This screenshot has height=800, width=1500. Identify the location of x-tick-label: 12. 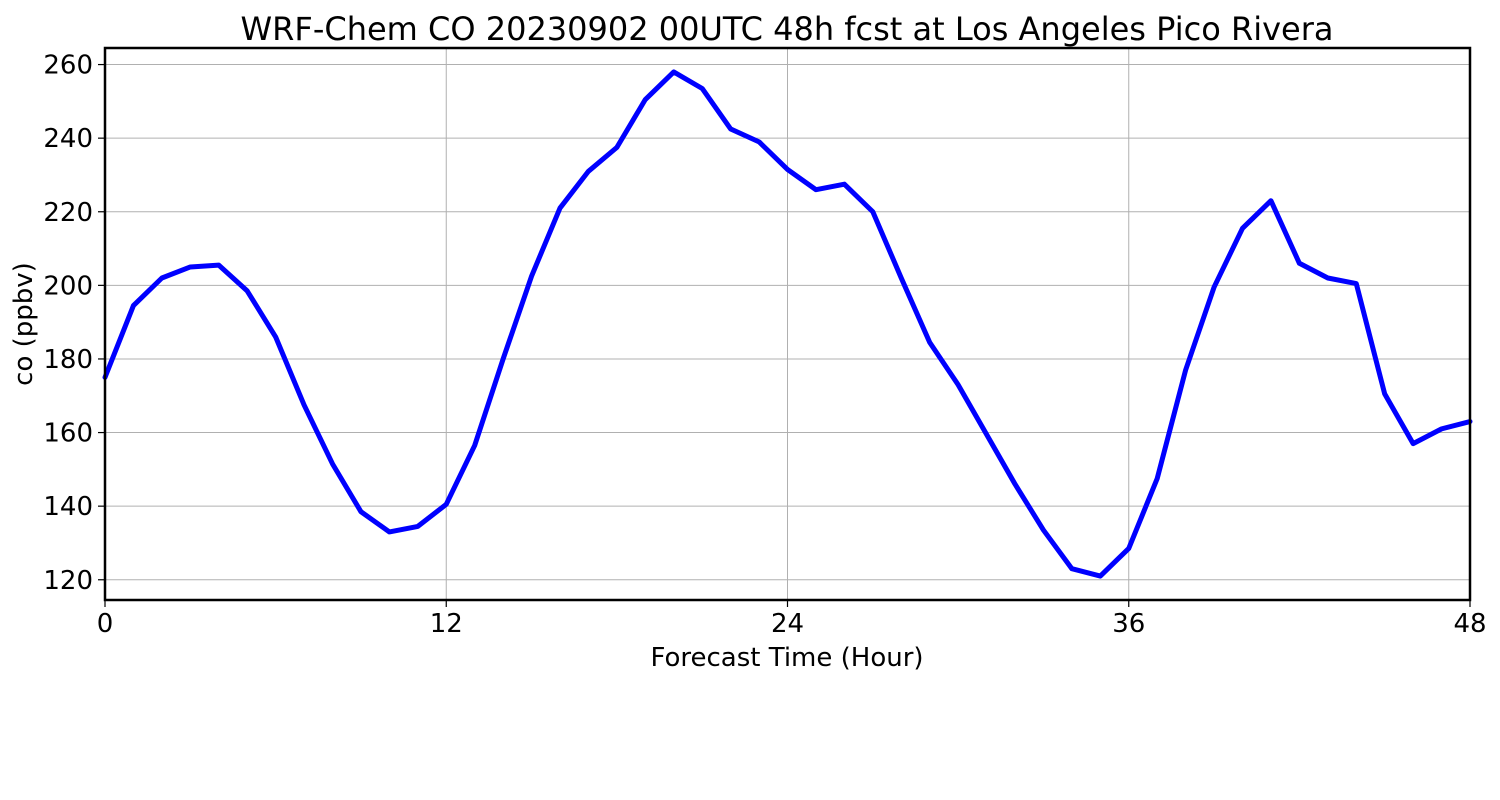
(446, 624).